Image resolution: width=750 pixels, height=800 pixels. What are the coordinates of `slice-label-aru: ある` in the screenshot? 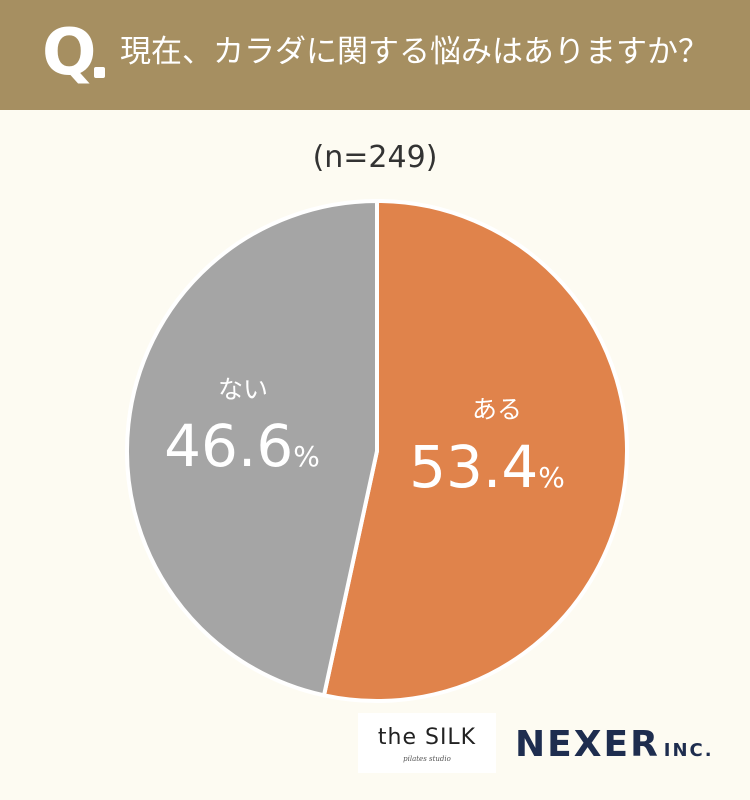 It's located at (497, 409).